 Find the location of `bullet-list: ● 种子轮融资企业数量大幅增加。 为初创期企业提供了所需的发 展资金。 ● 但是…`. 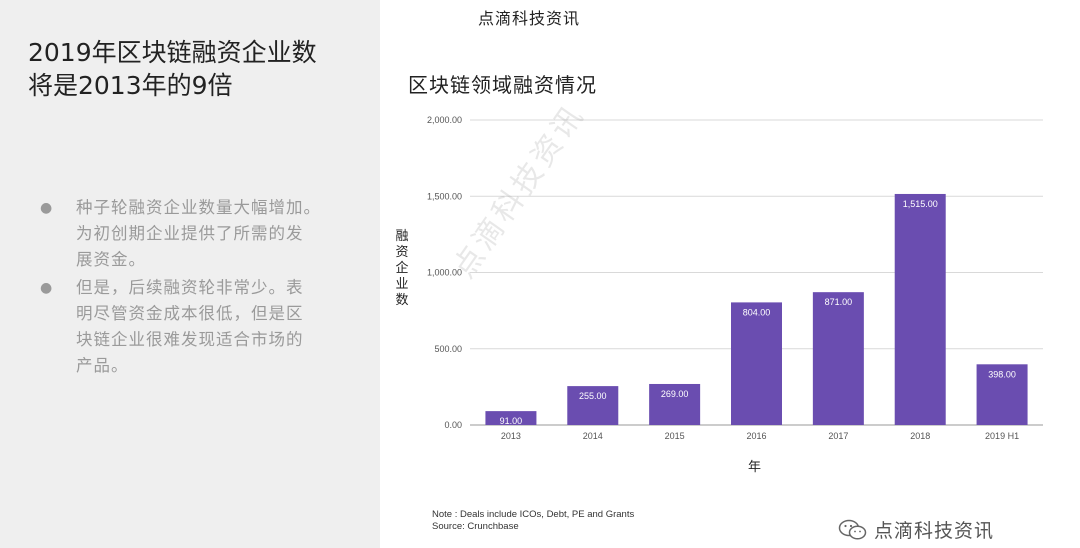

bullet-list: ● 种子轮融资企业数量大幅增加。 为初创期企业提供了所需的发 展资金。 ● 但是… is located at coordinates (201, 288).